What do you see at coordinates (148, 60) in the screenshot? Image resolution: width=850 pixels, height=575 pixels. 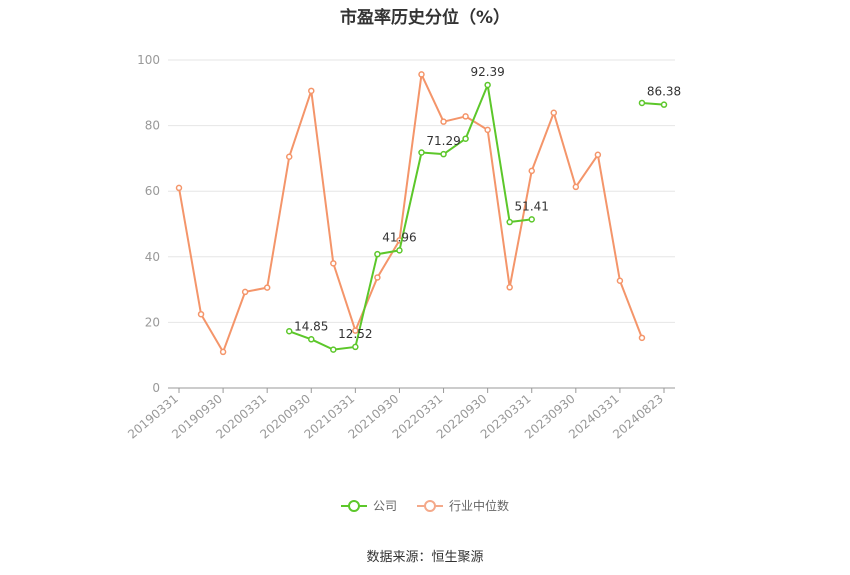 I see `y-tick-label: 100` at bounding box center [148, 60].